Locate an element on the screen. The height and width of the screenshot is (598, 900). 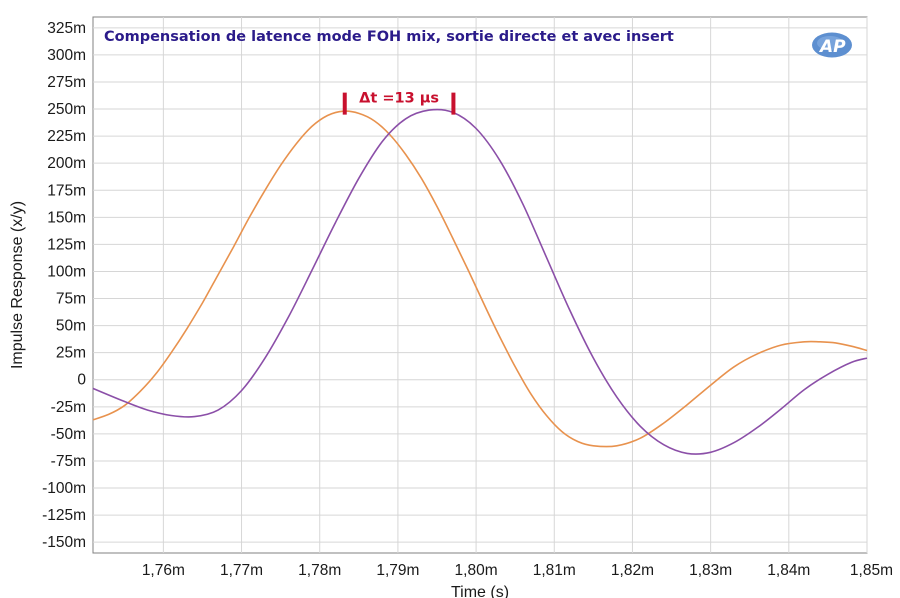
y-tick-label: 250m is located at coordinates (66, 109).